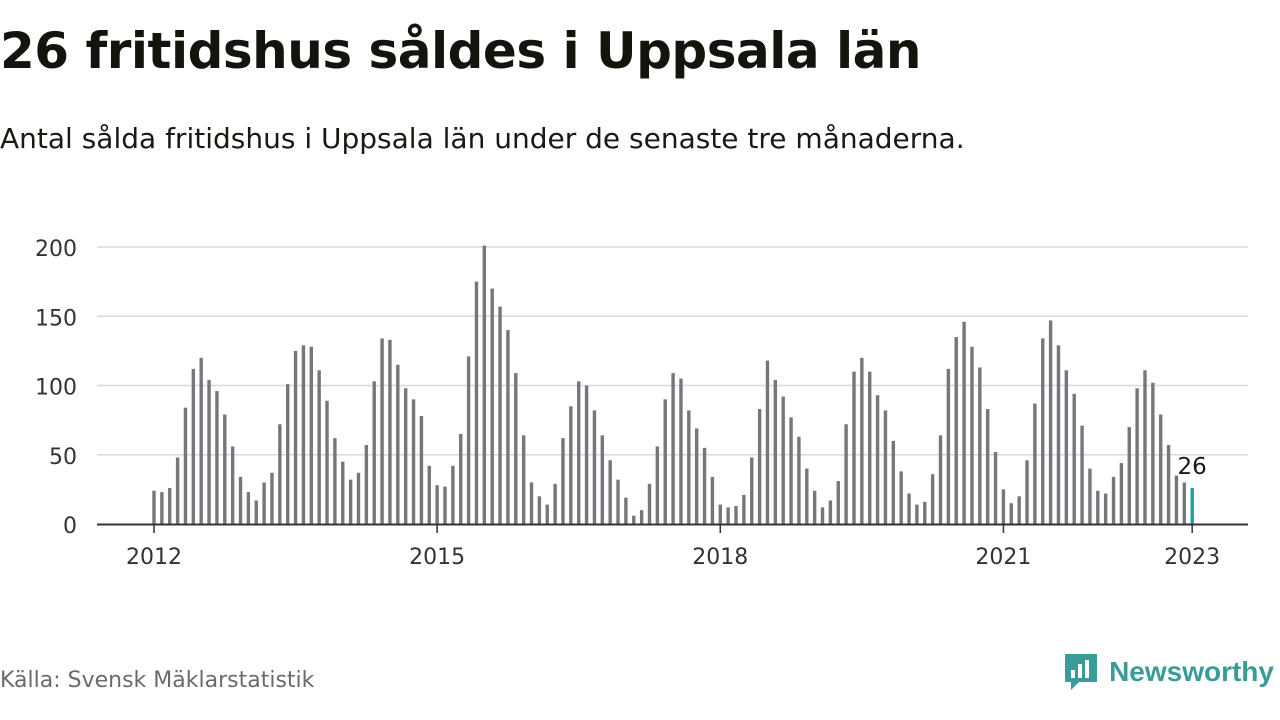  Describe the element at coordinates (157, 680) in the screenshot. I see `source-note: Källa: Svensk Mäklarstatistik` at that location.